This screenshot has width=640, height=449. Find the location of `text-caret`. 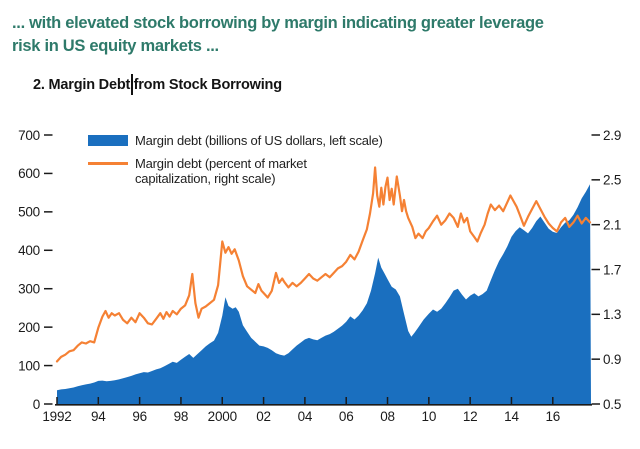

text-caret is located at coordinates (132, 84).